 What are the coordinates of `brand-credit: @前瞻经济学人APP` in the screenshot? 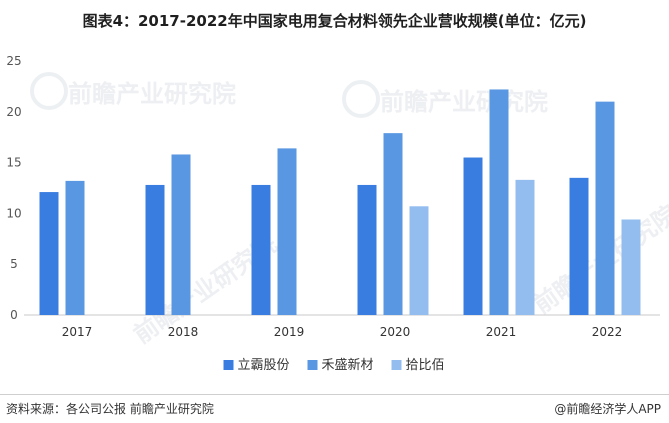 It's located at (607, 408).